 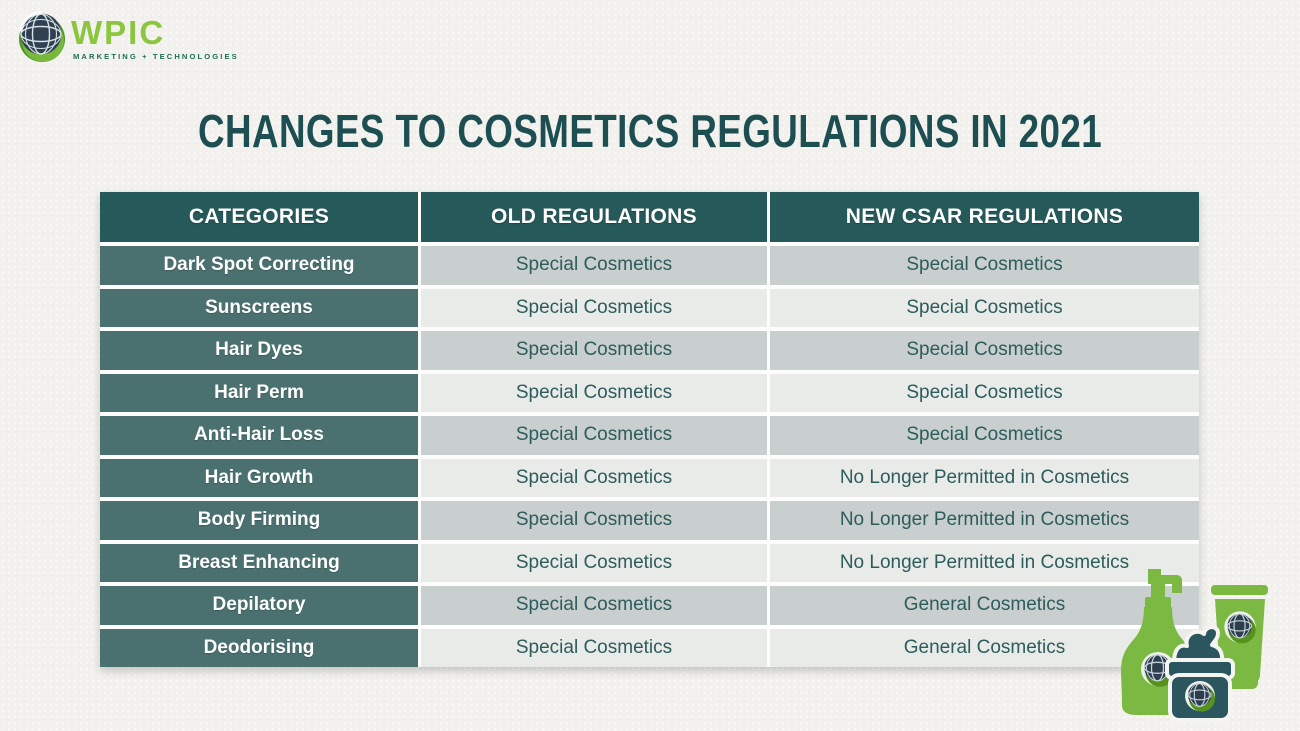 I want to click on tube-icon, so click(x=1239, y=637).